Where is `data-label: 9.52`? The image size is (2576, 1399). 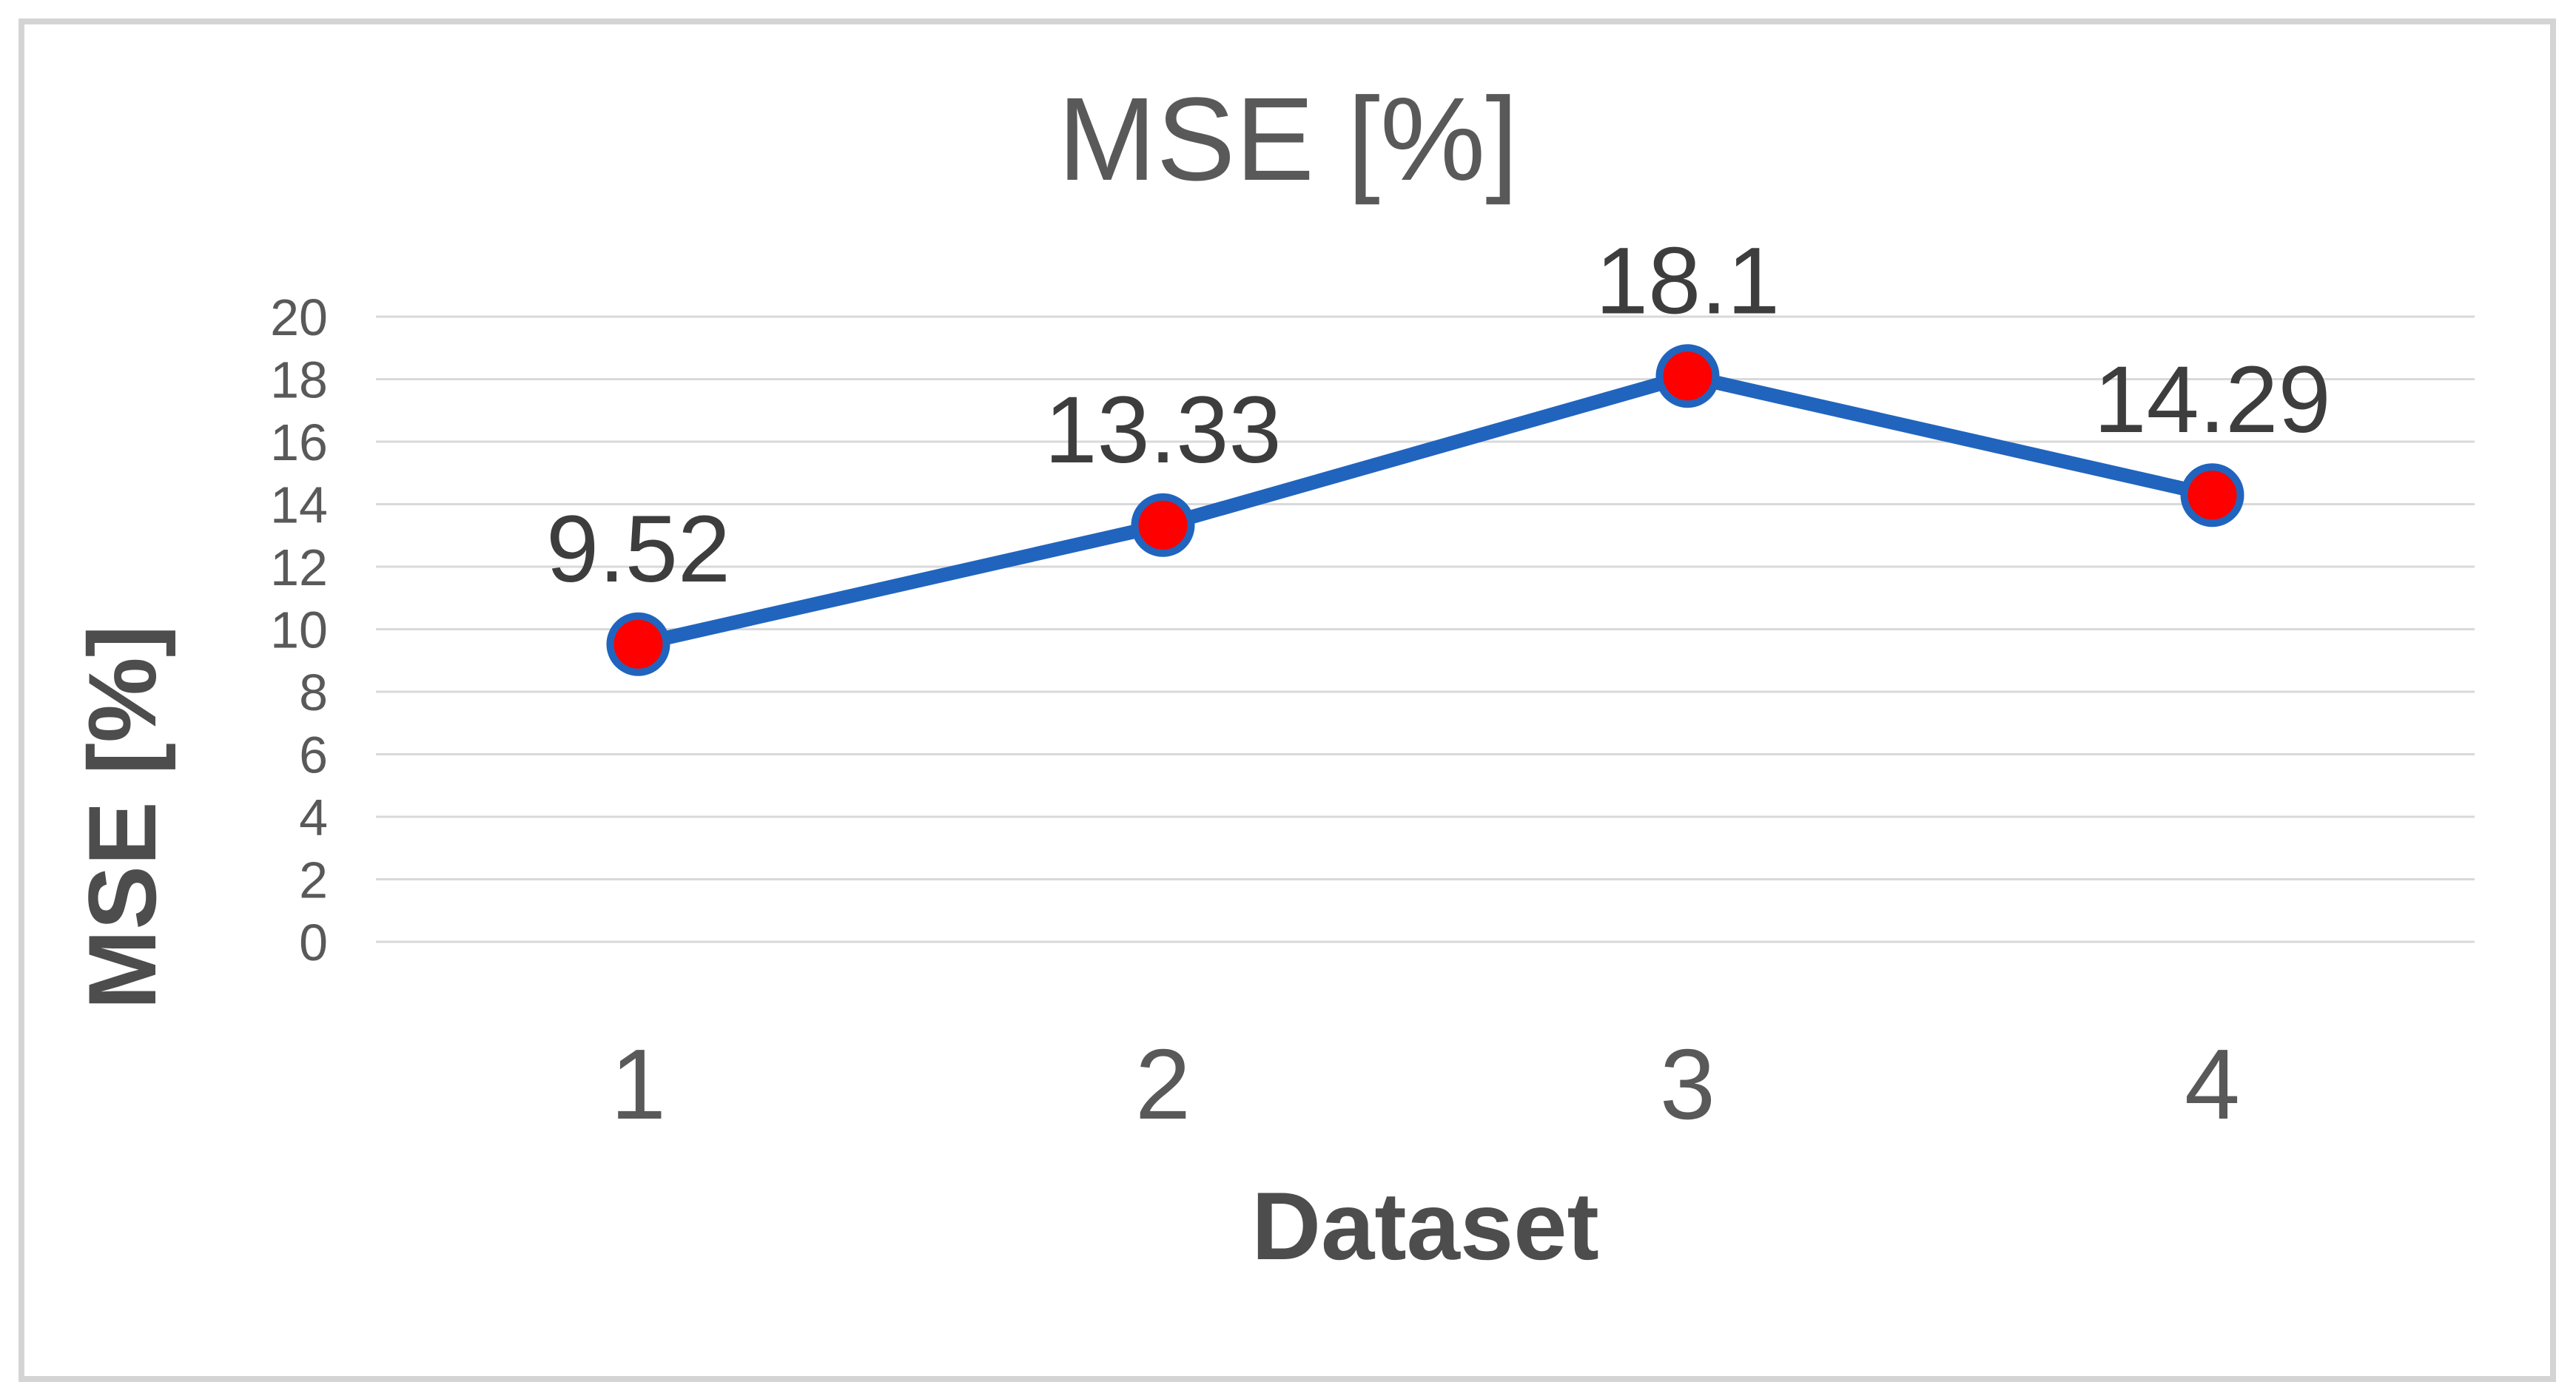
data-label: 9.52 is located at coordinates (638, 549).